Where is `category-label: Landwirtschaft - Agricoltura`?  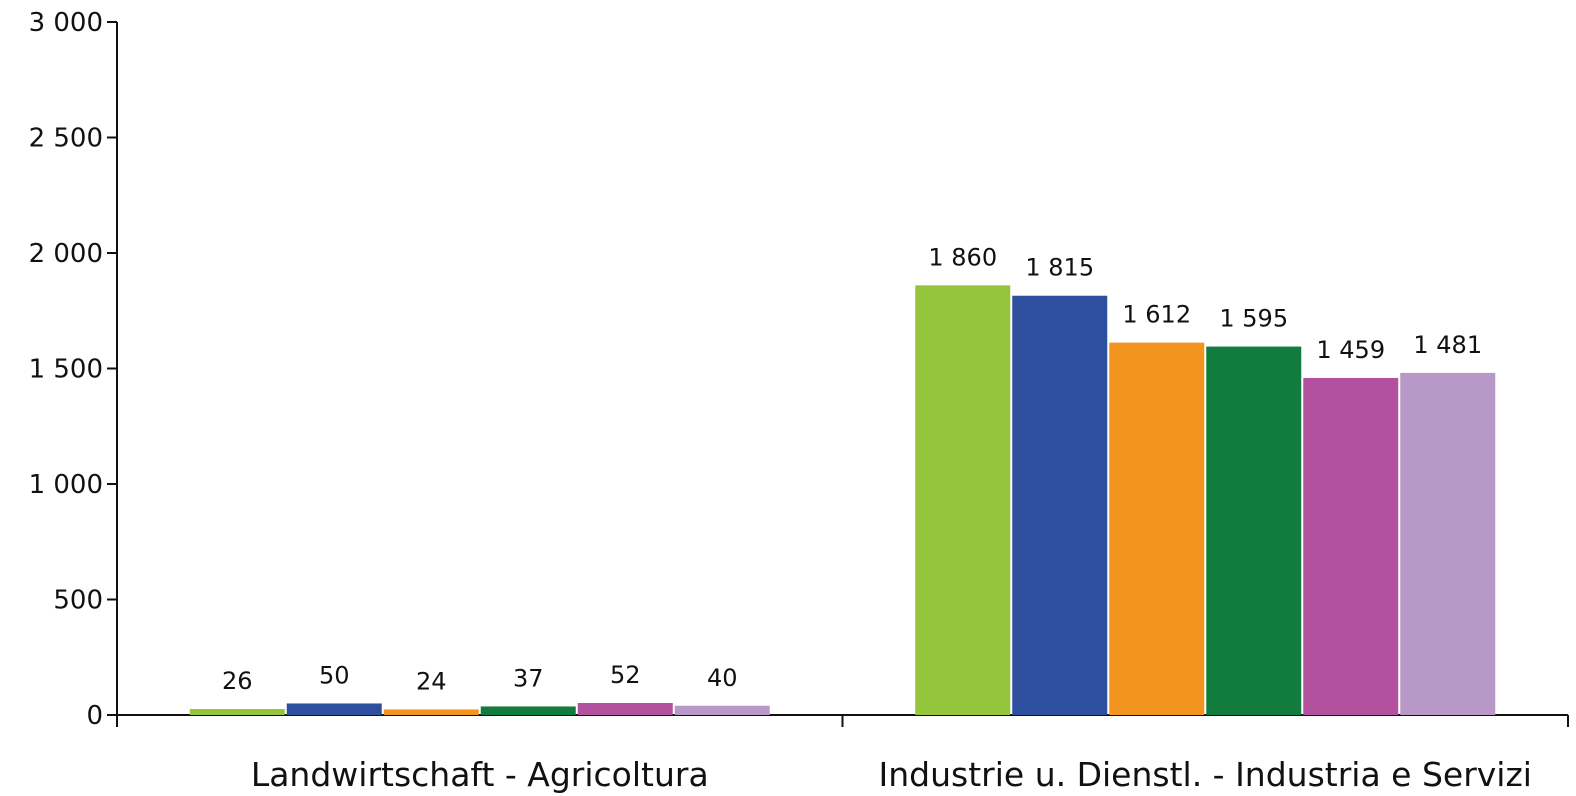 category-label: Landwirtschaft - Agricoltura is located at coordinates (480, 774).